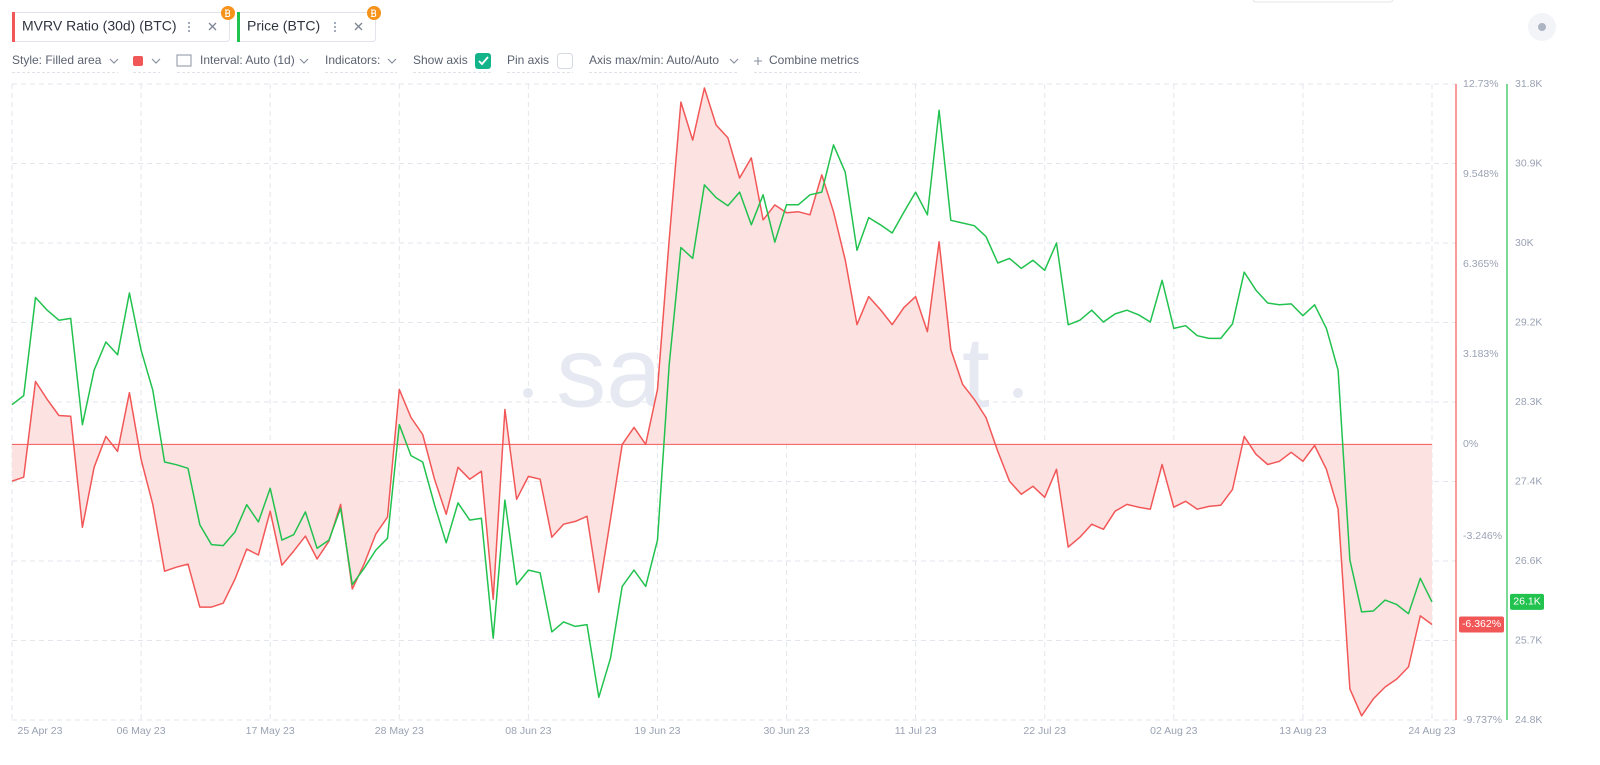 The height and width of the screenshot is (765, 1600). What do you see at coordinates (99, 26) in the screenshot?
I see `metric-chip-label: MVRV Ratio (30d) (BTC)` at bounding box center [99, 26].